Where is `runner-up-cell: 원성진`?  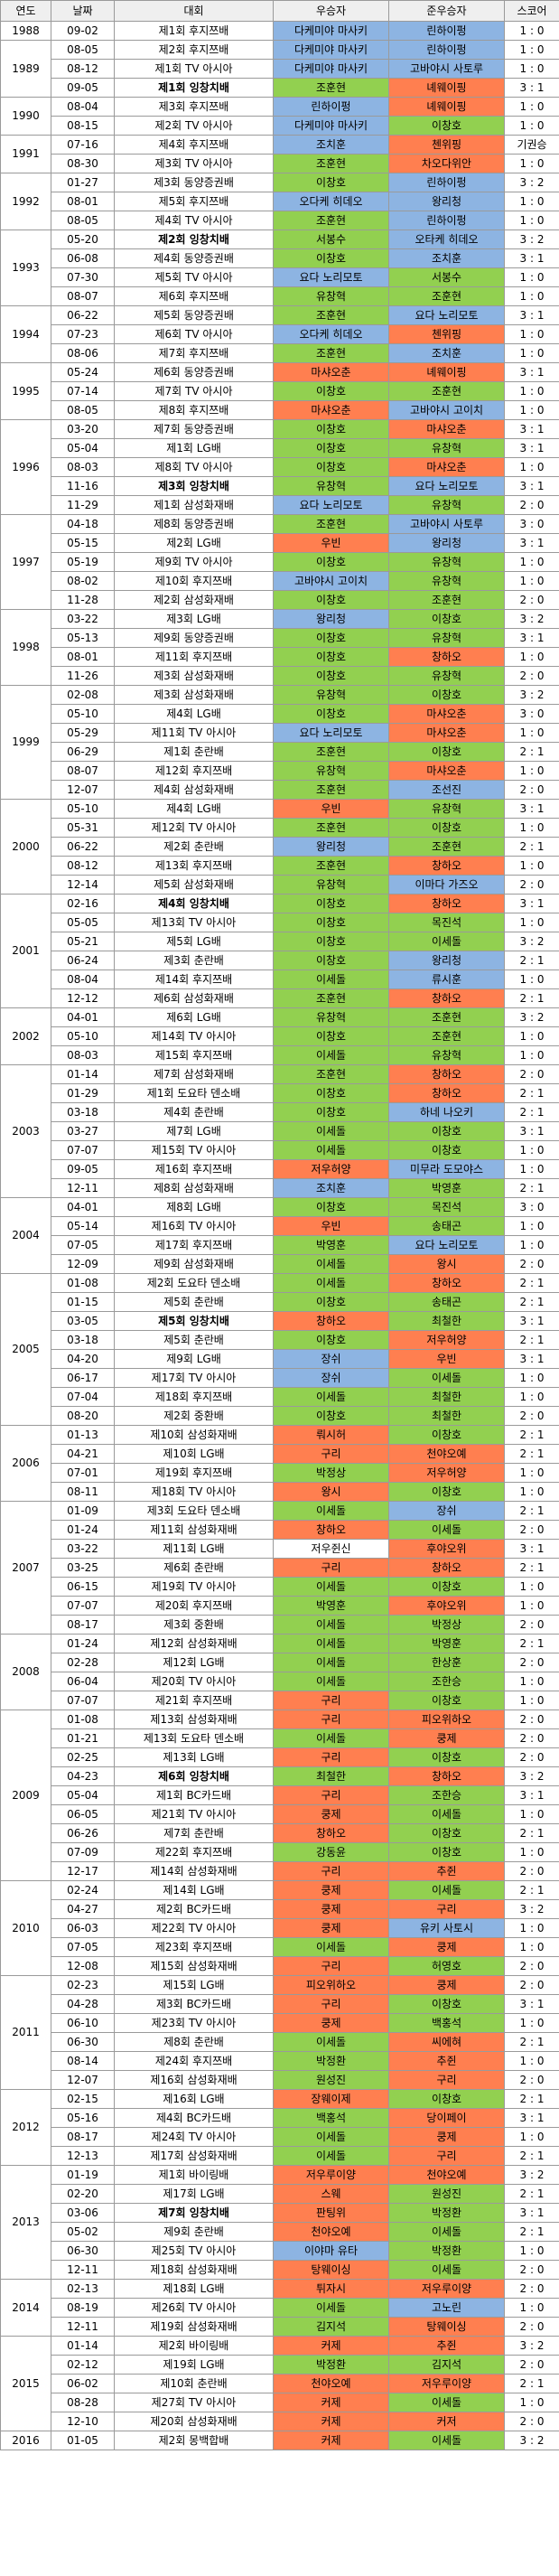 runner-up-cell: 원성진 is located at coordinates (446, 2194).